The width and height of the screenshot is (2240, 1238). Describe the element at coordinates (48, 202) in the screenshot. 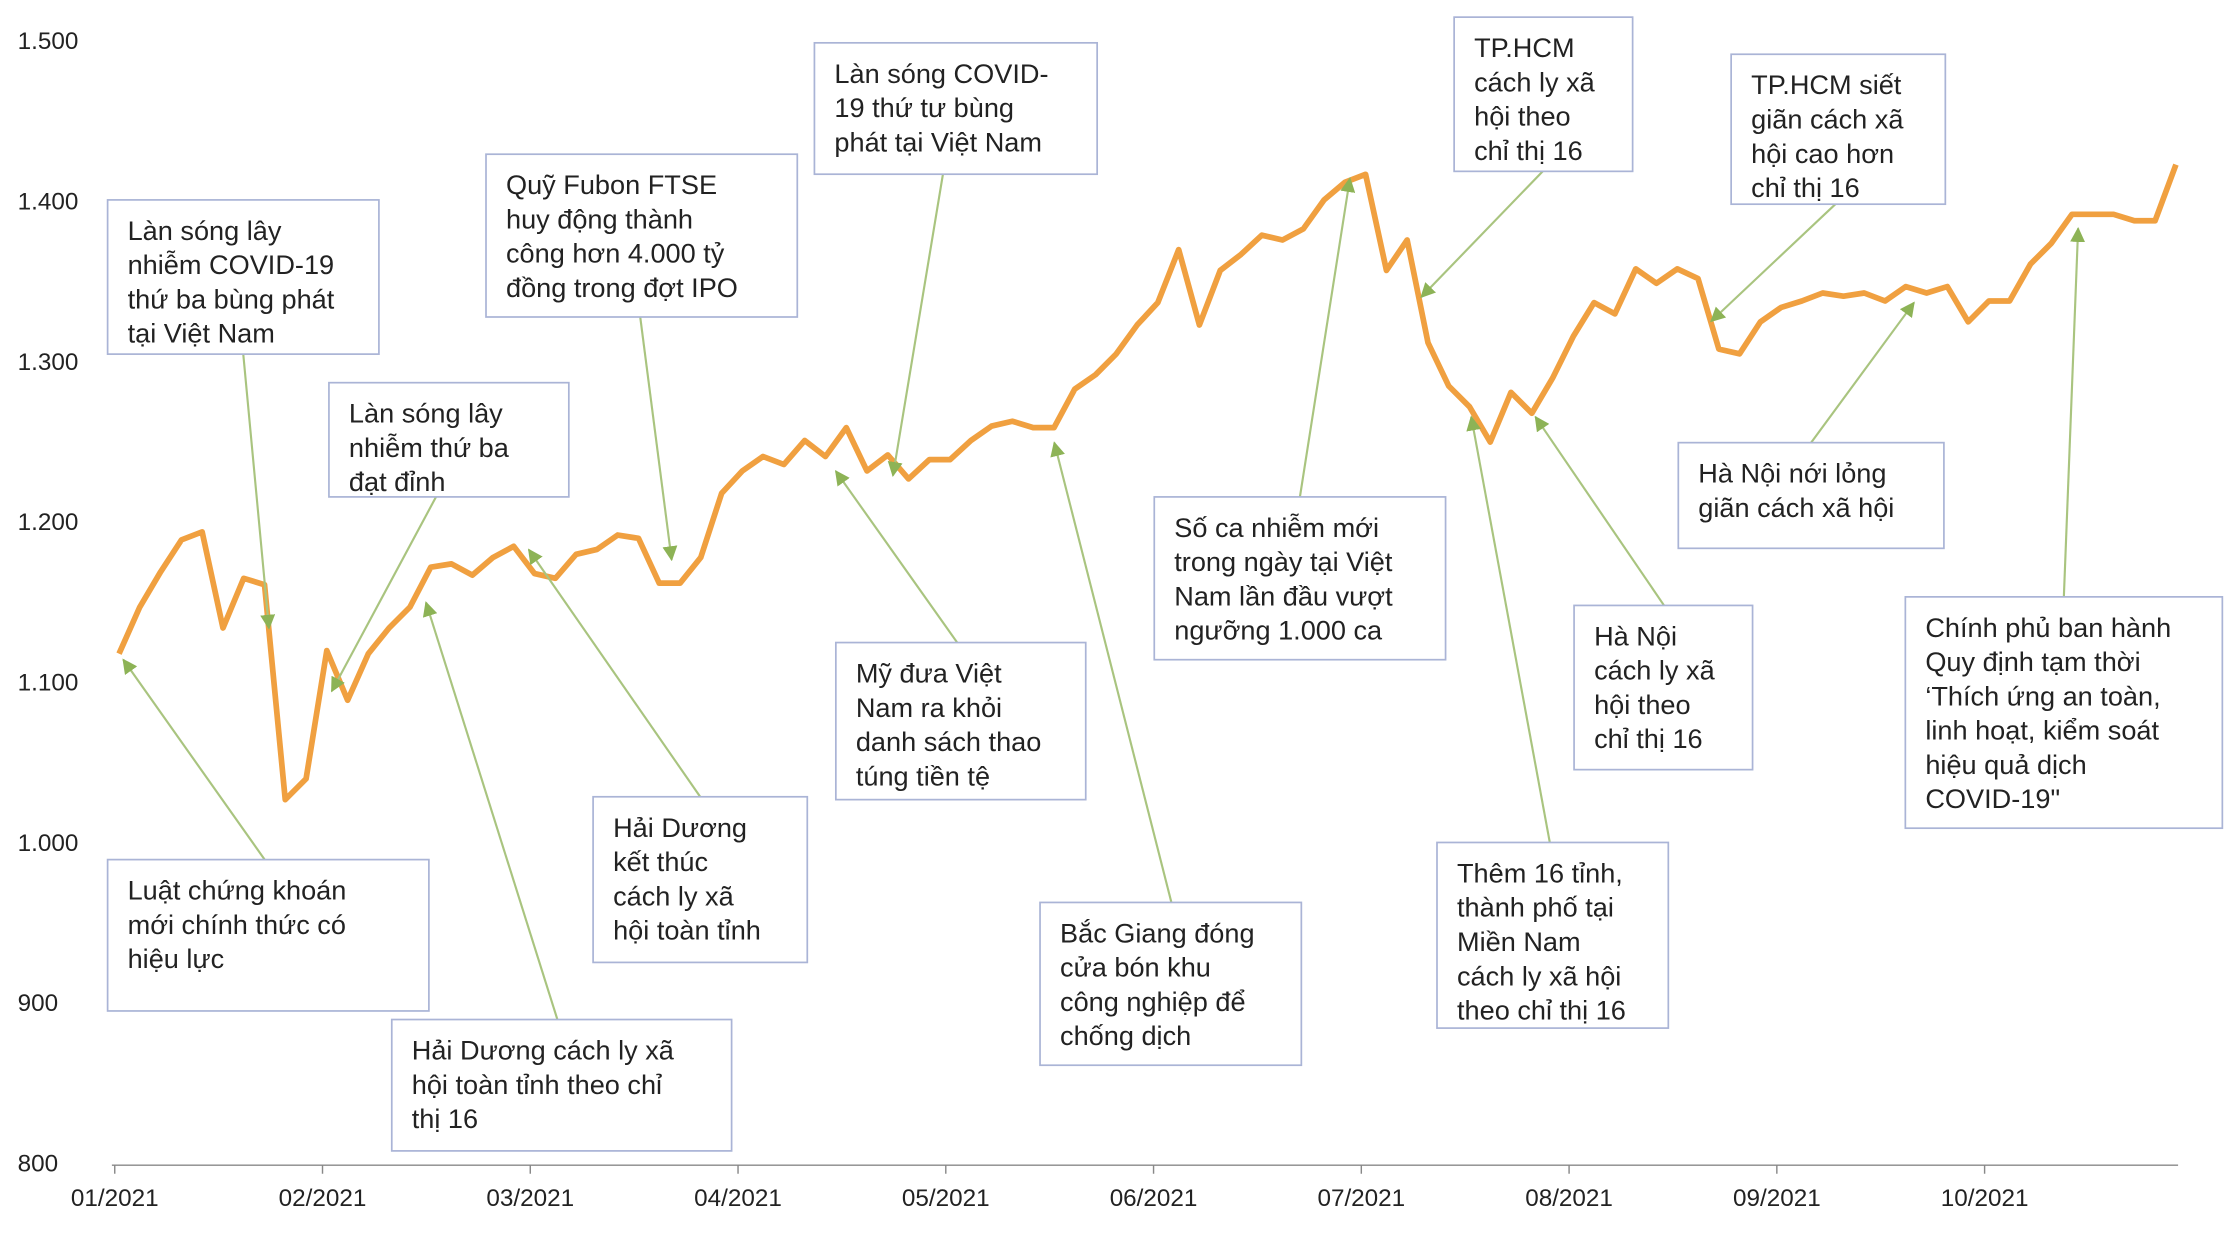

I see `y-tick-label: 1.400` at that location.